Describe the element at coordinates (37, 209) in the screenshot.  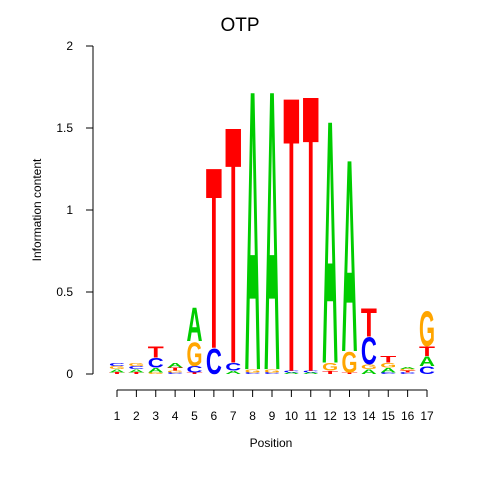
I see `y-axis-label: Information content` at that location.